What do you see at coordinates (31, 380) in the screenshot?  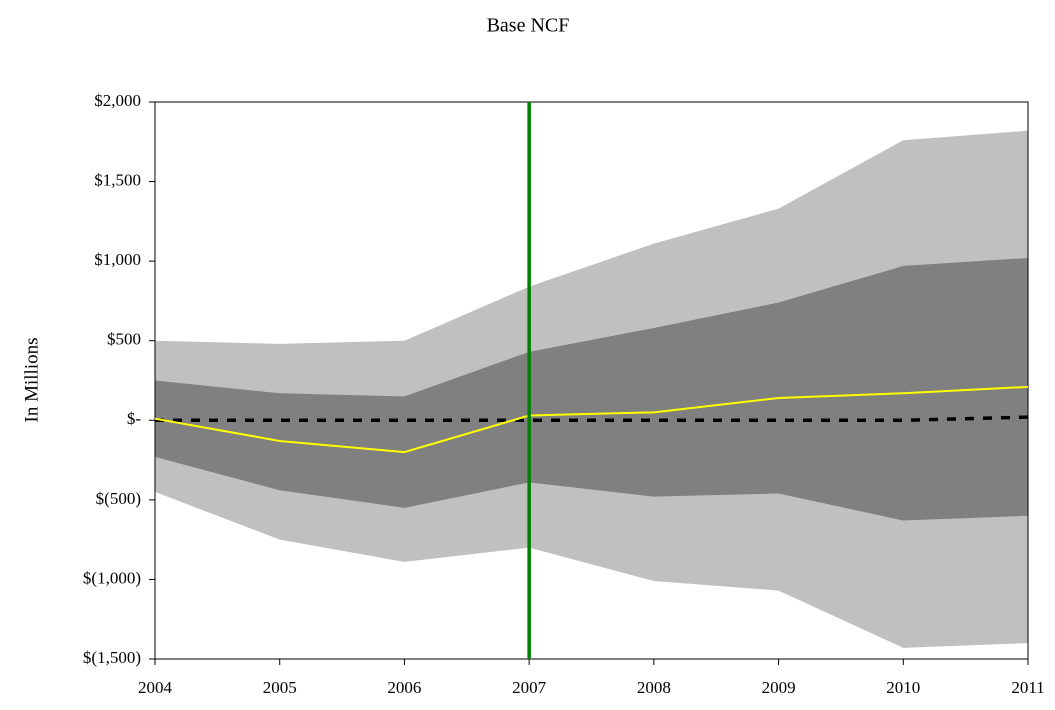 I see `y-axis-label: In Millions` at bounding box center [31, 380].